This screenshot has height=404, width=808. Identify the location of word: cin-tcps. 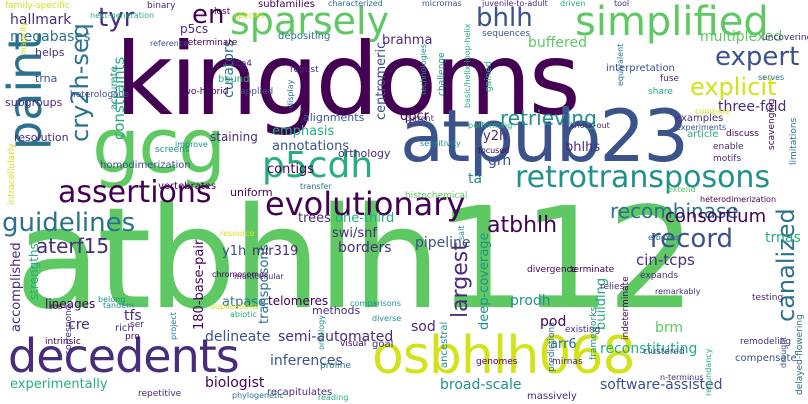
(665, 260).